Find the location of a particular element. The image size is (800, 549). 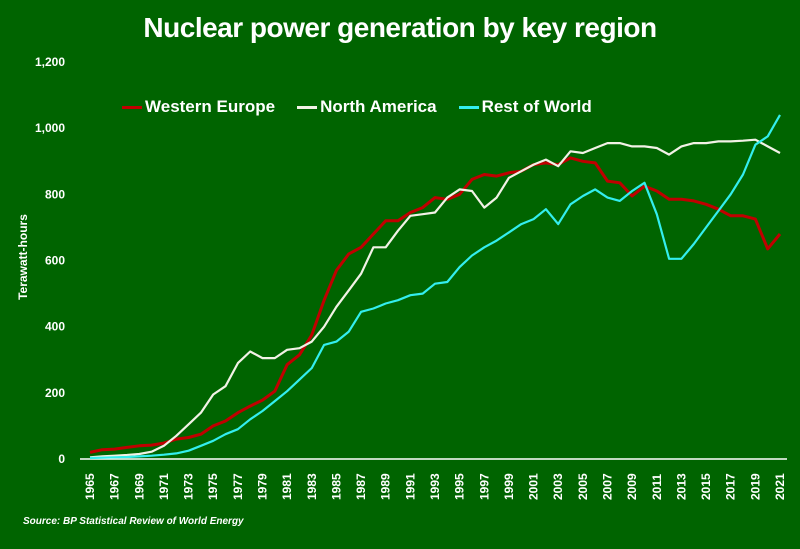

x-tick-label: 1977 is located at coordinates (238, 486).